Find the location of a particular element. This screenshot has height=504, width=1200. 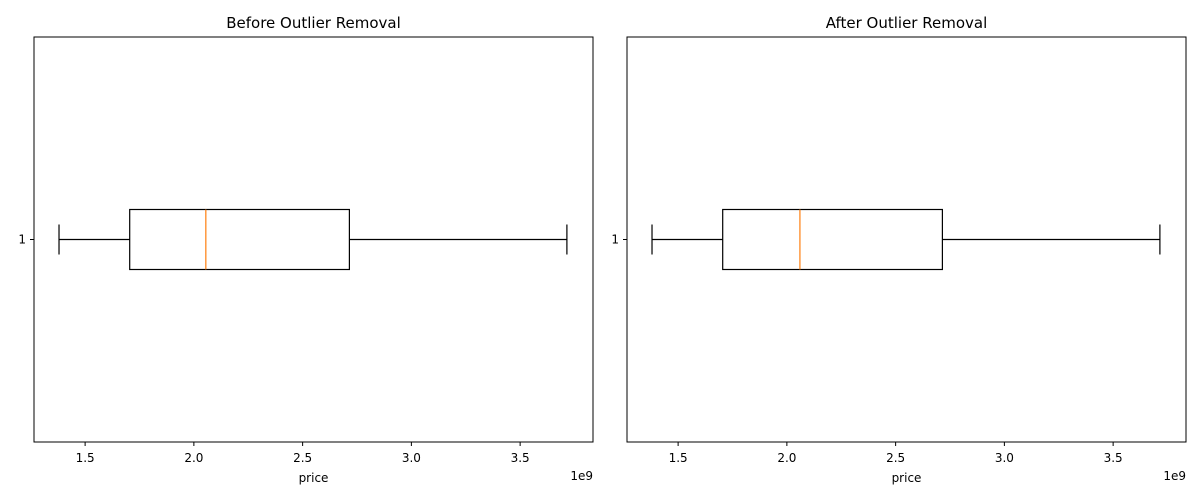

subplot-title: Before Outlier Removal is located at coordinates (313, 23).